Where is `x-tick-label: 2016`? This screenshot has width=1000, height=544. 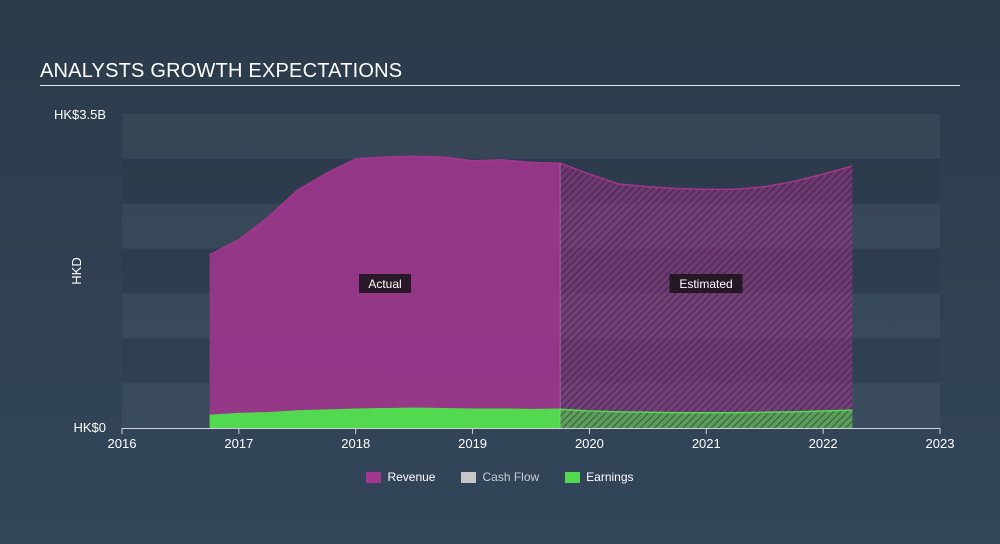 x-tick-label: 2016 is located at coordinates (122, 443).